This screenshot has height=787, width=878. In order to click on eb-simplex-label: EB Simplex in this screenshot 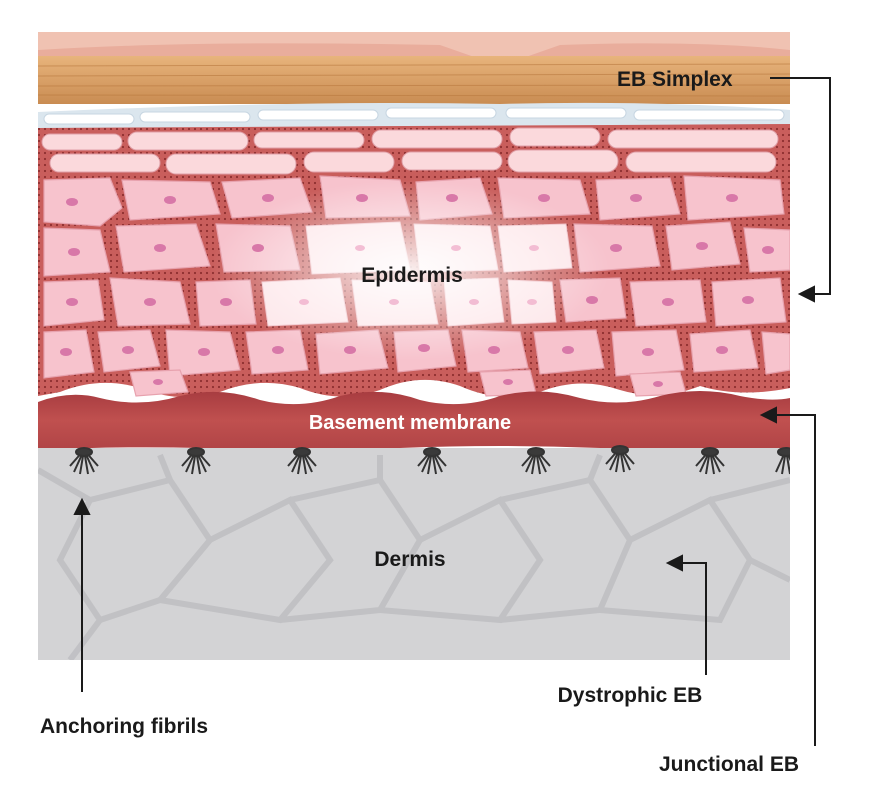, I will do `click(675, 79)`.